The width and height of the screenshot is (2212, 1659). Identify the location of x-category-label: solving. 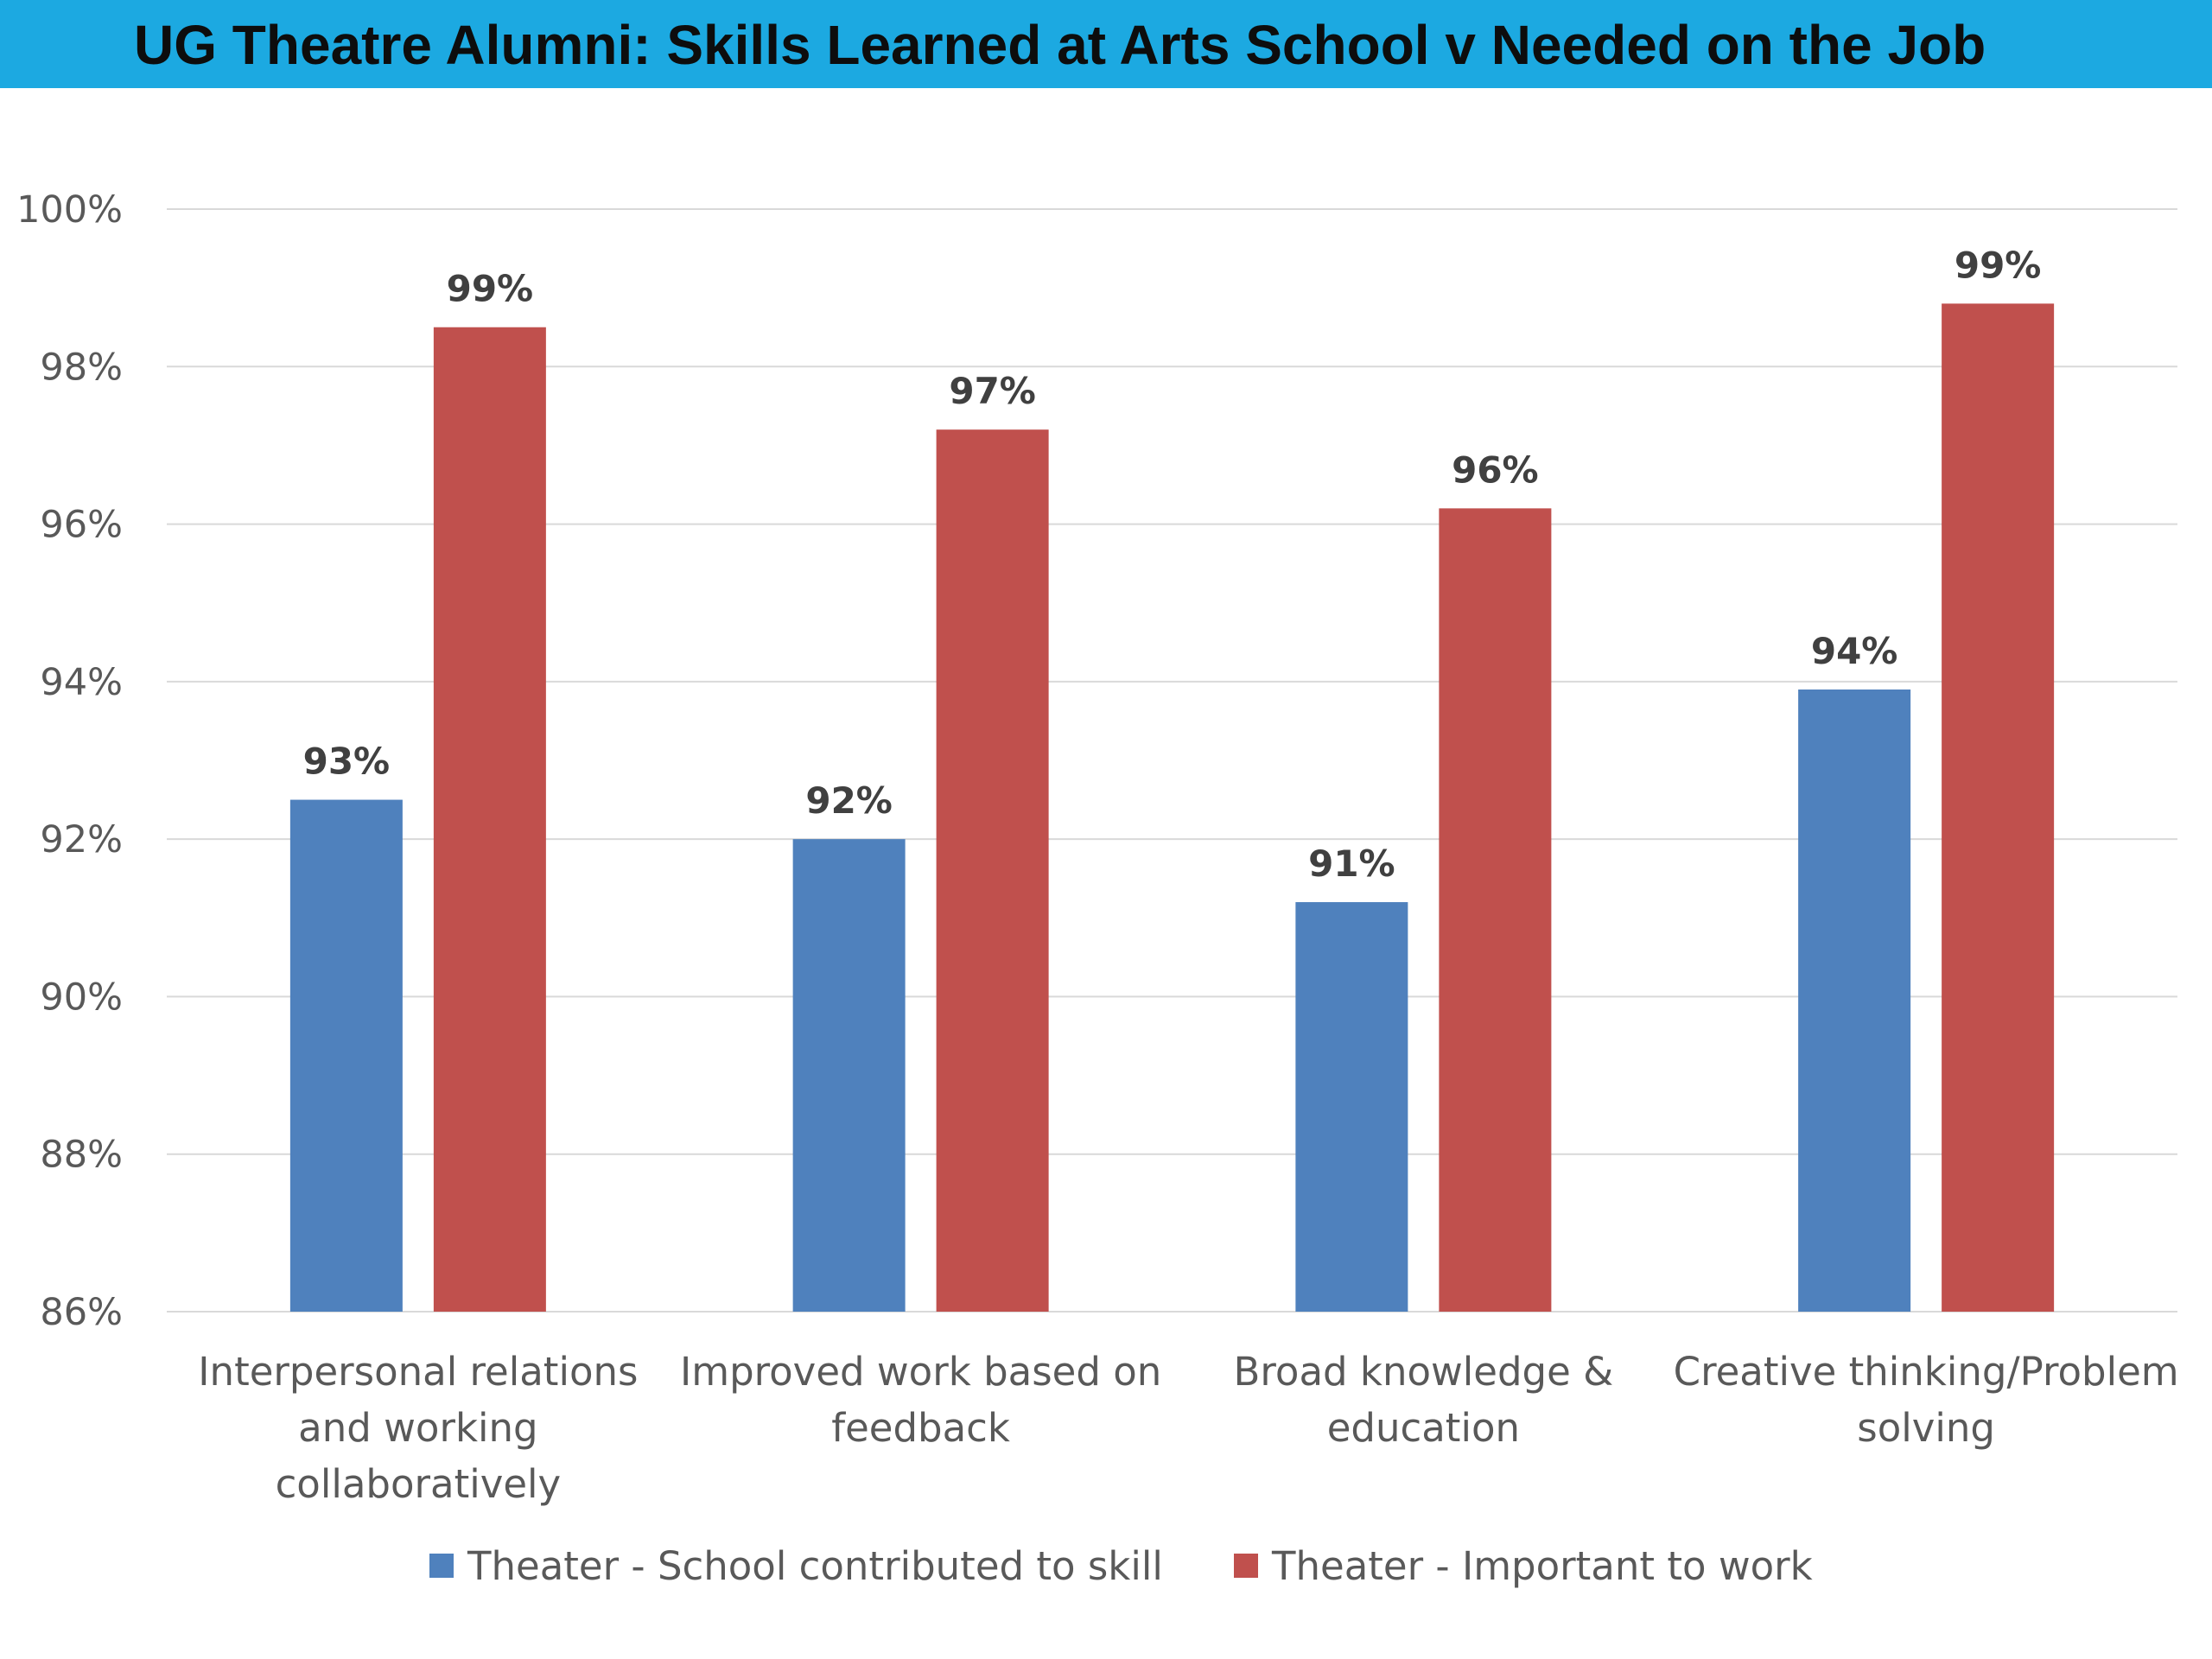
(1926, 1428).